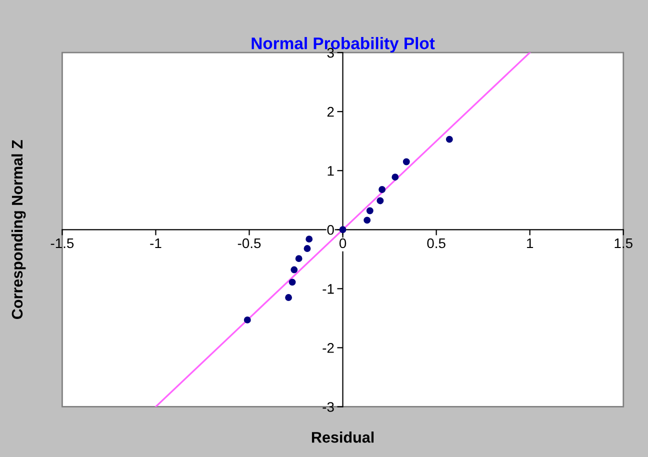 The image size is (648, 457). Describe the element at coordinates (328, 348) in the screenshot. I see `y-tick-label: -2` at that location.